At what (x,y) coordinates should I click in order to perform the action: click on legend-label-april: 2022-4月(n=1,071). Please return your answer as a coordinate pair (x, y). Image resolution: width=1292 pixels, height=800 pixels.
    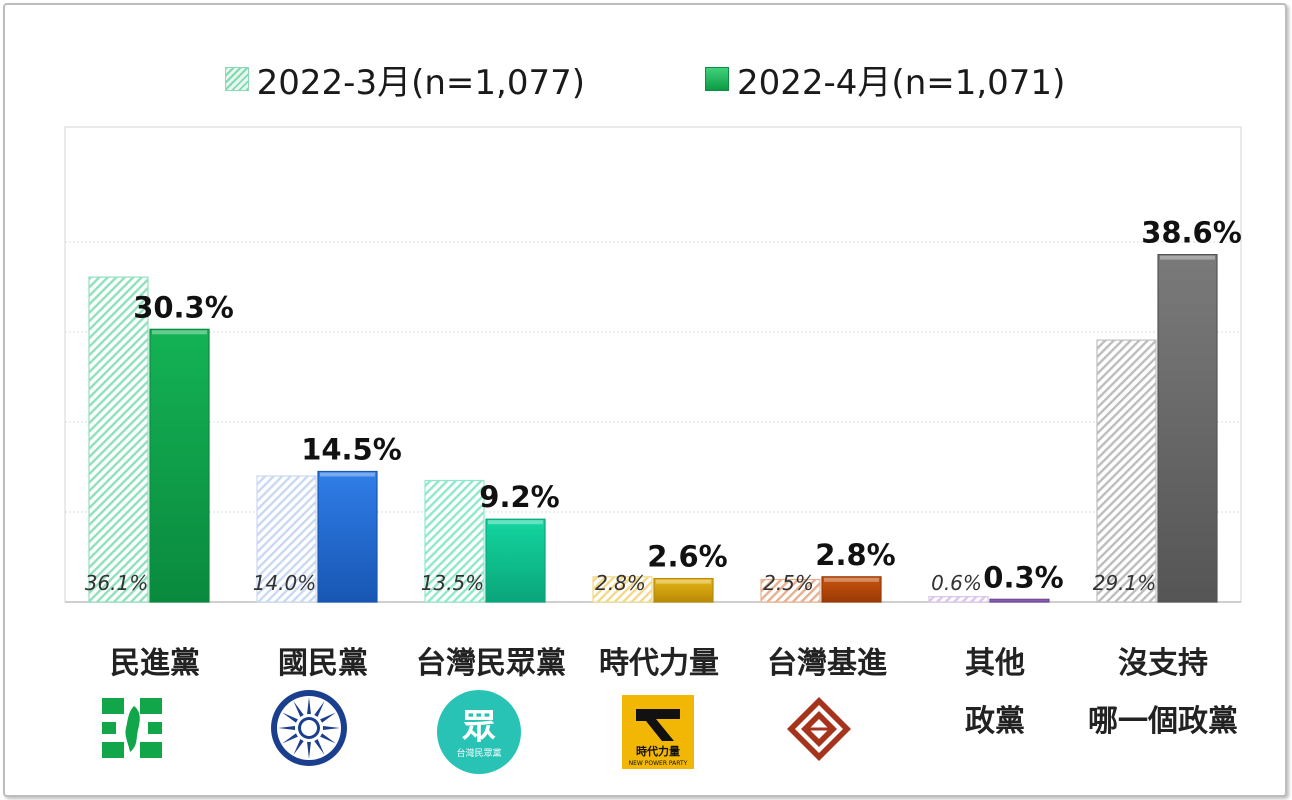
    Looking at the image, I should click on (901, 82).